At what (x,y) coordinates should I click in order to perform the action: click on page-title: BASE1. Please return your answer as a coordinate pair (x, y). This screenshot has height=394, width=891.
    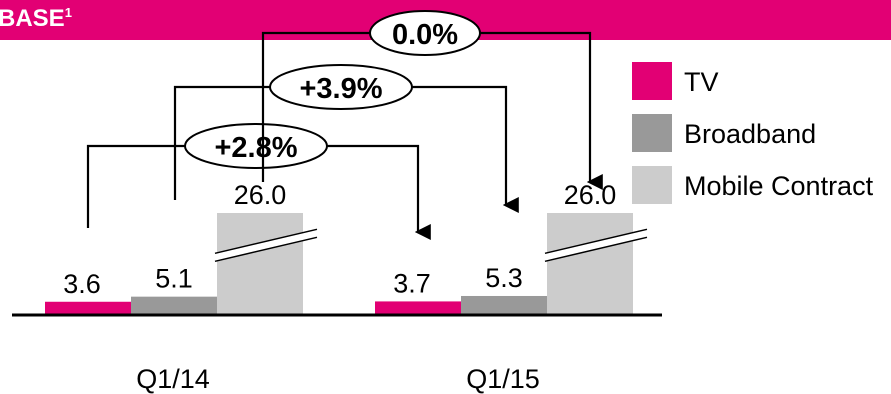
    Looking at the image, I should click on (36, 19).